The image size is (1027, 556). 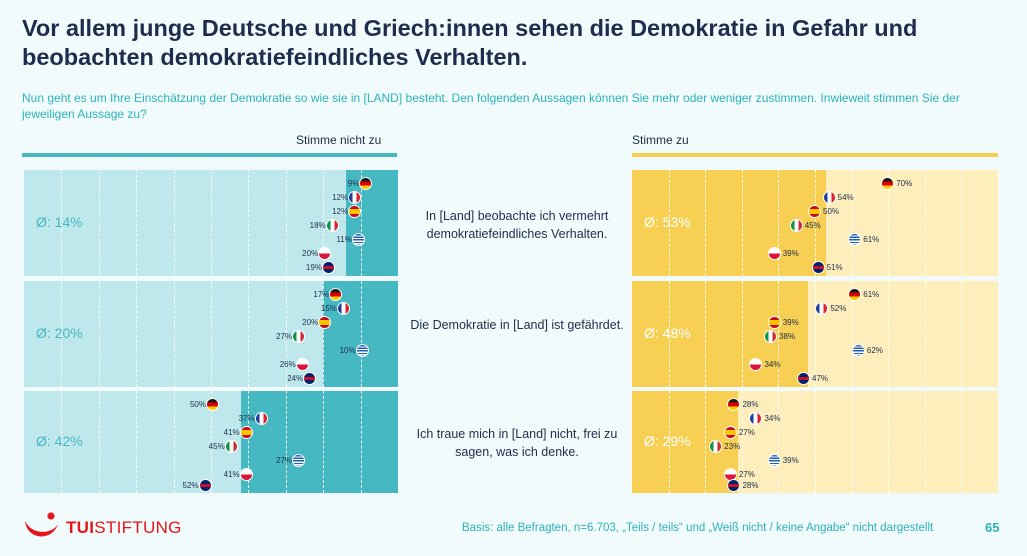 I want to click on header-disagree: Stimme nicht zu, so click(x=339, y=140).